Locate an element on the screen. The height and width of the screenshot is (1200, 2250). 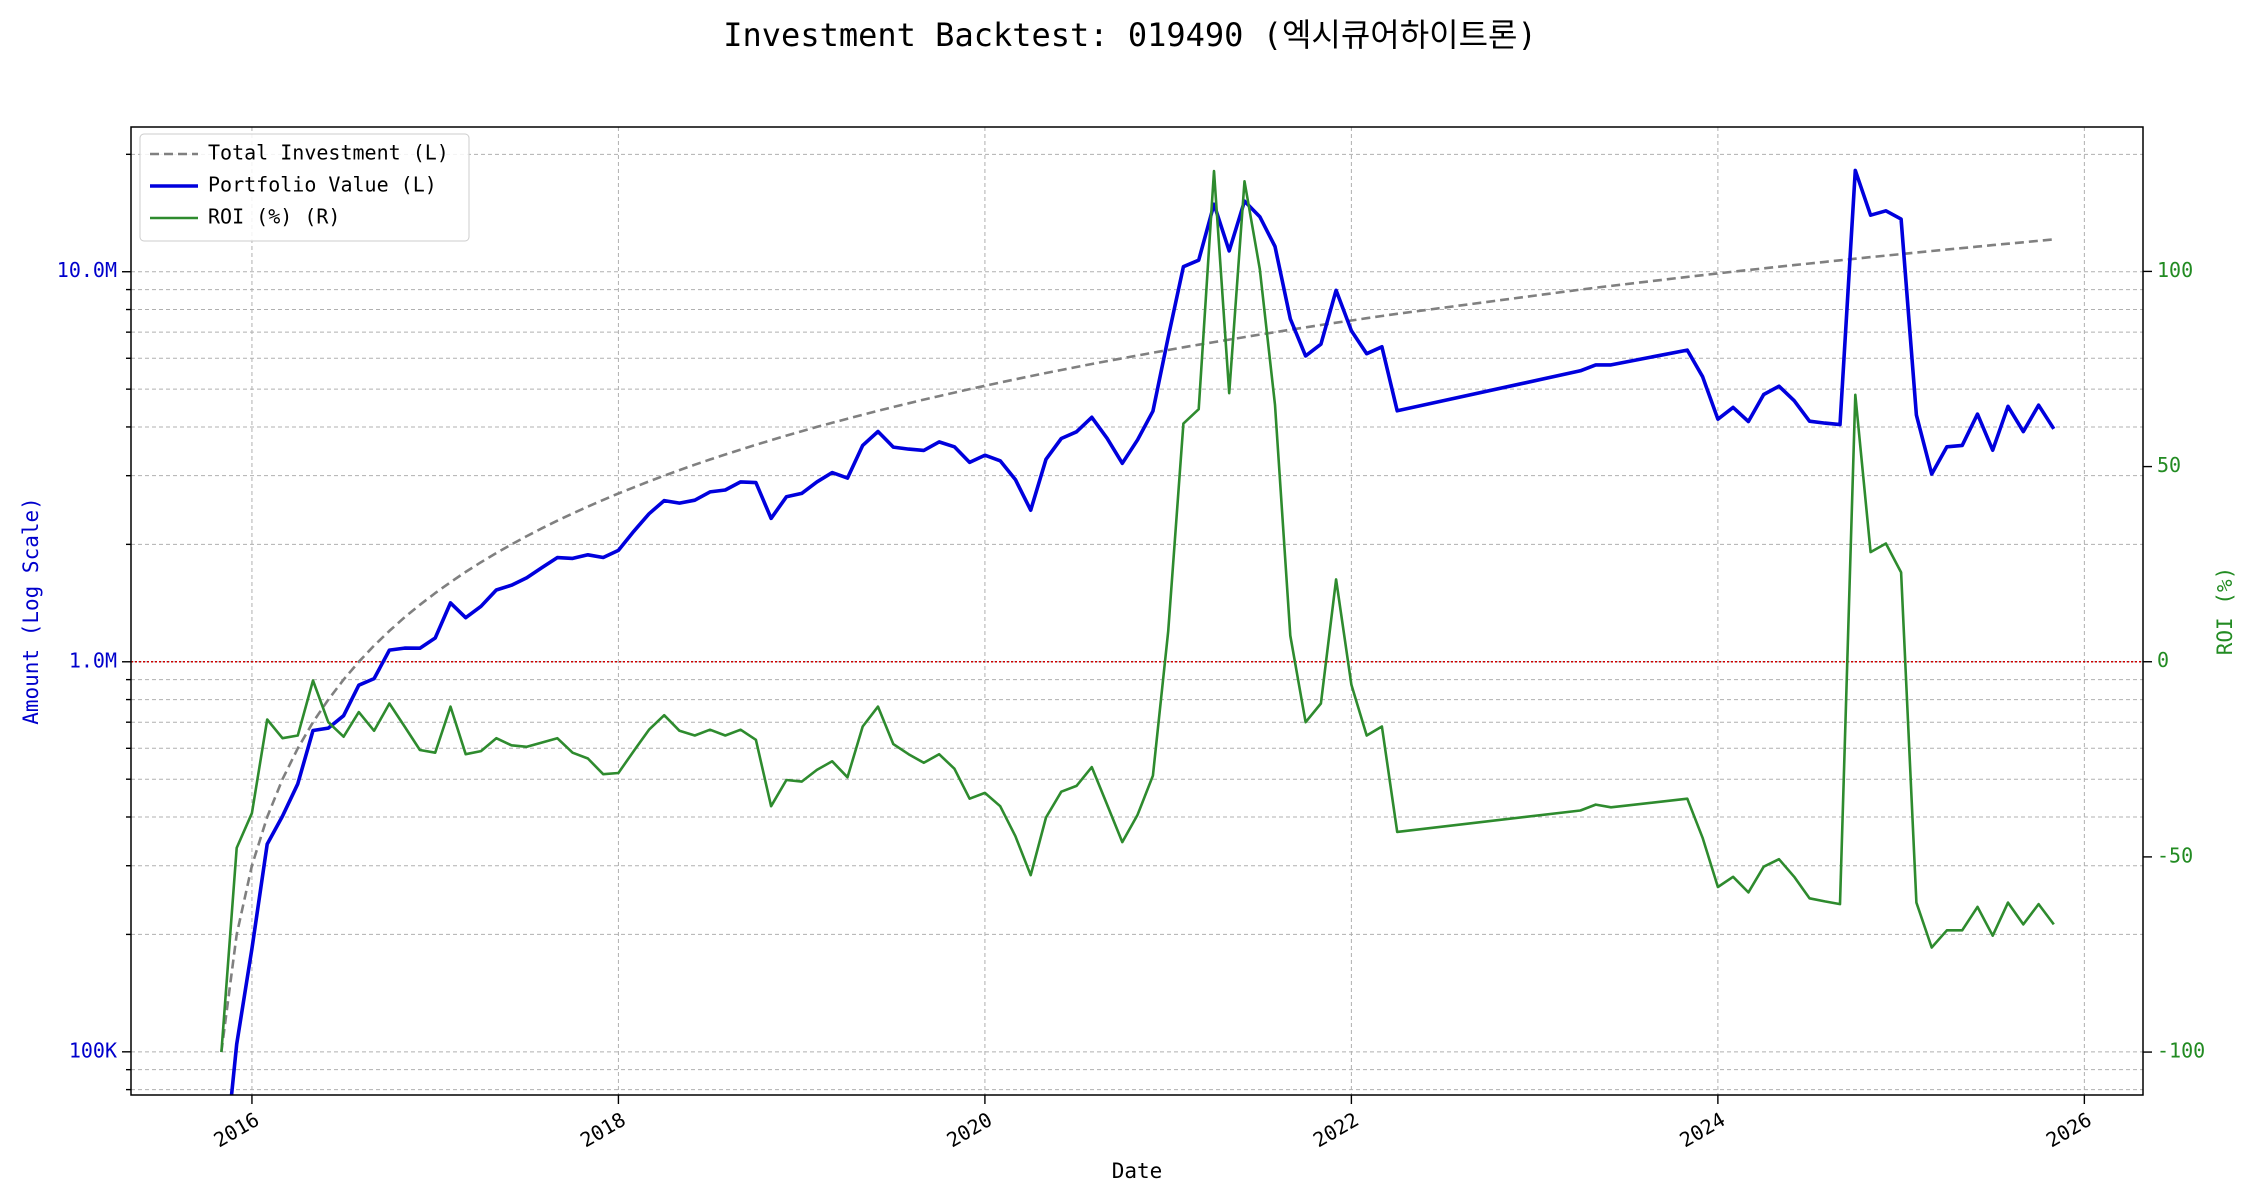
x-tick-label: 2022 is located at coordinates (1336, 1129).